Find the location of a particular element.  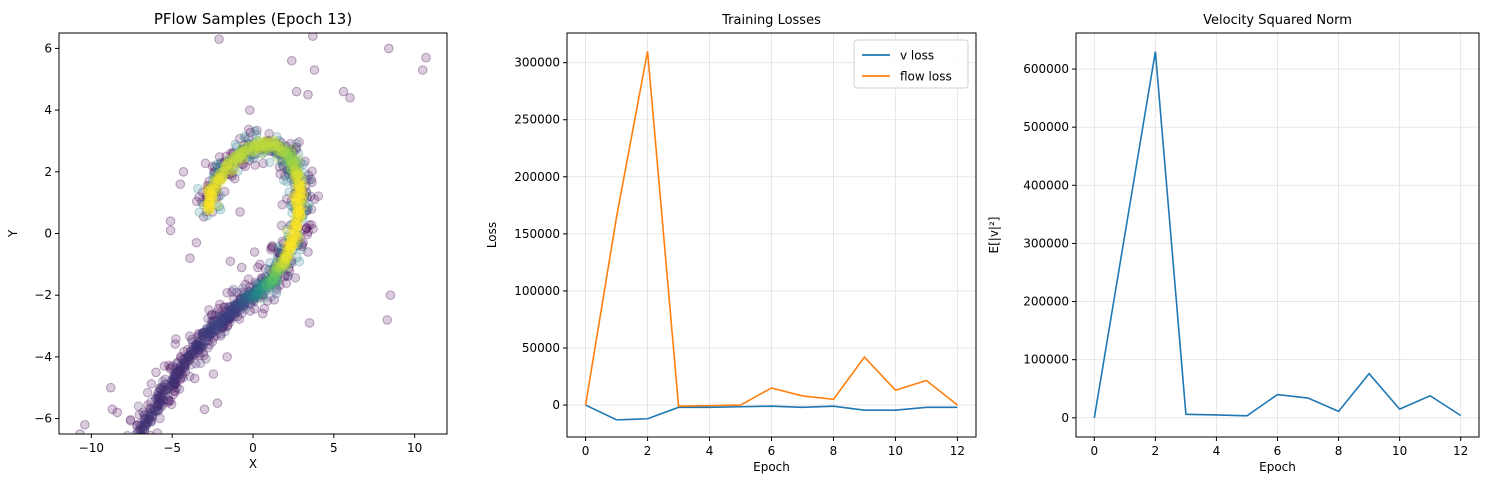

x-tick-label: 6 is located at coordinates (1278, 451).